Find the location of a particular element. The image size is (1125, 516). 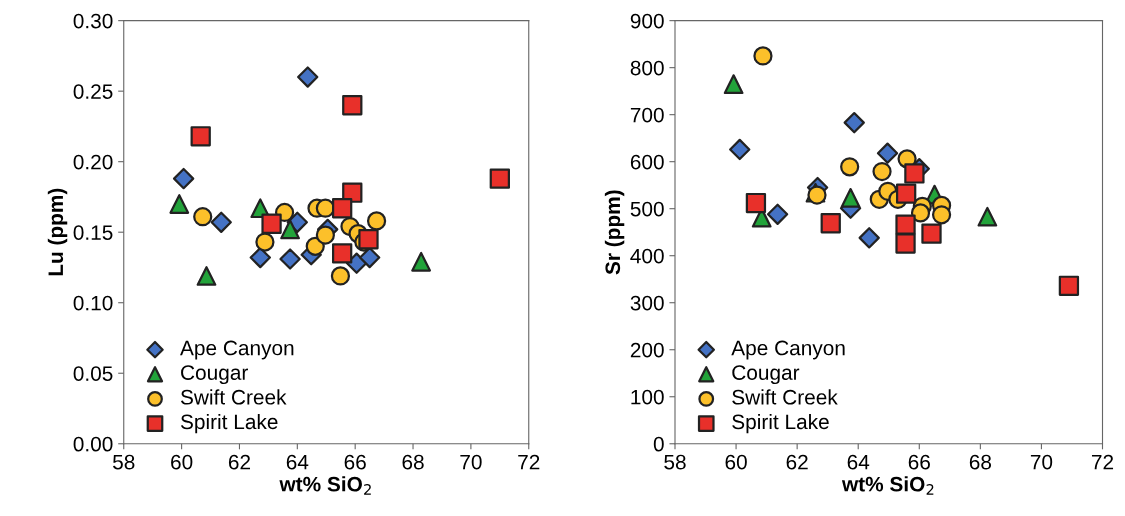

y-axis-title: Sr (ppm) is located at coordinates (614, 232).